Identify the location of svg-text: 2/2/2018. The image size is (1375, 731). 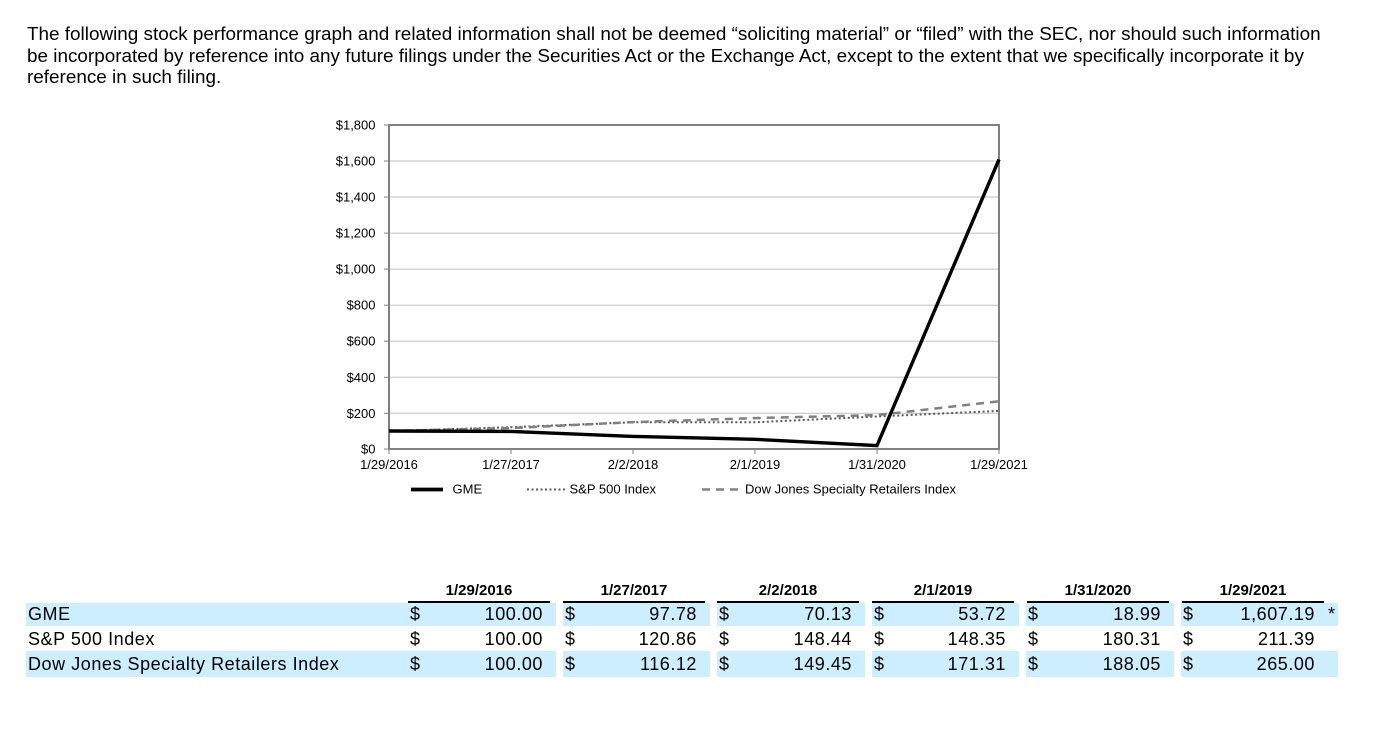
(633, 464).